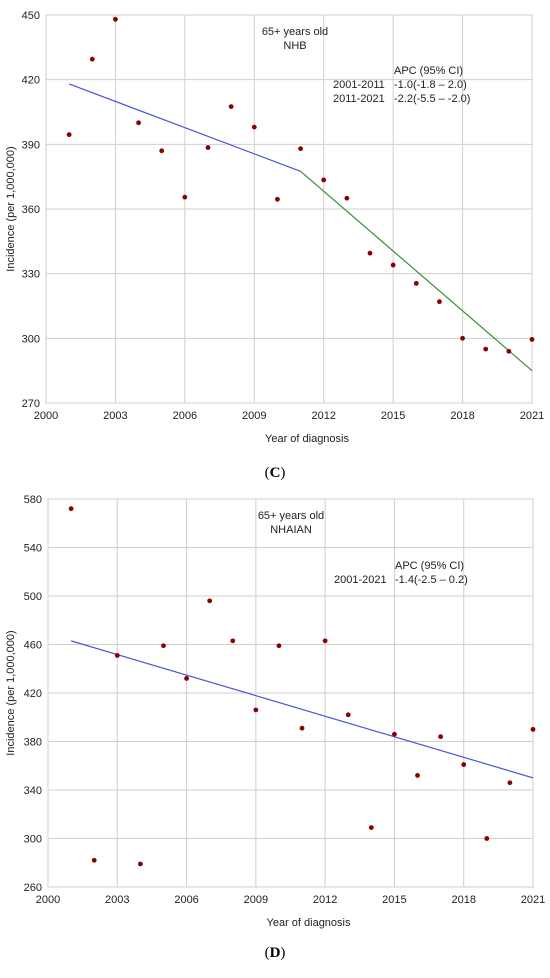  Describe the element at coordinates (463, 900) in the screenshot. I see `chart-d-x-tick-label: 2018` at that location.